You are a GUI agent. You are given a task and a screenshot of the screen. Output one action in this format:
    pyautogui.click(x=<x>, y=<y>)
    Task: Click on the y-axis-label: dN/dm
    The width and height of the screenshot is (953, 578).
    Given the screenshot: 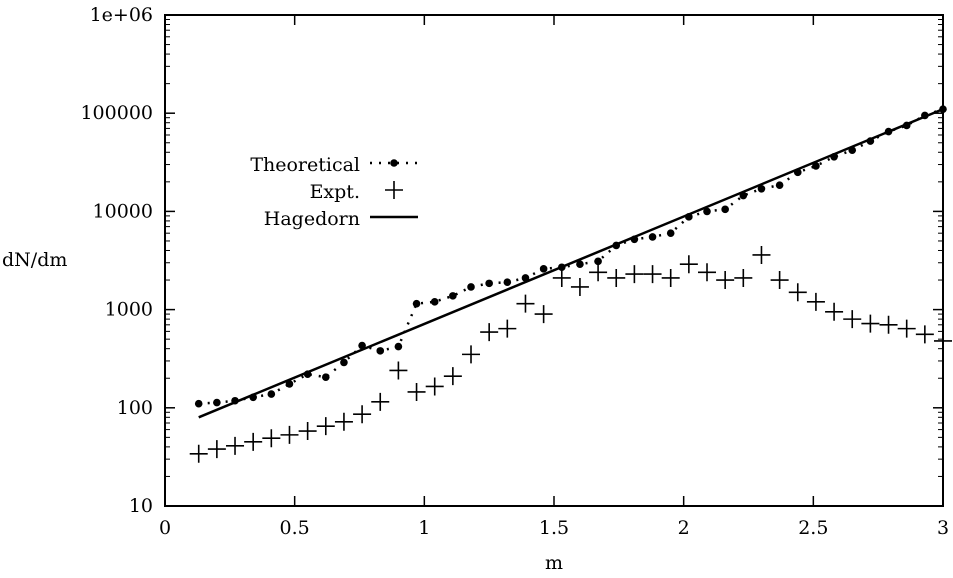 What is the action you would take?
    pyautogui.click(x=34, y=260)
    